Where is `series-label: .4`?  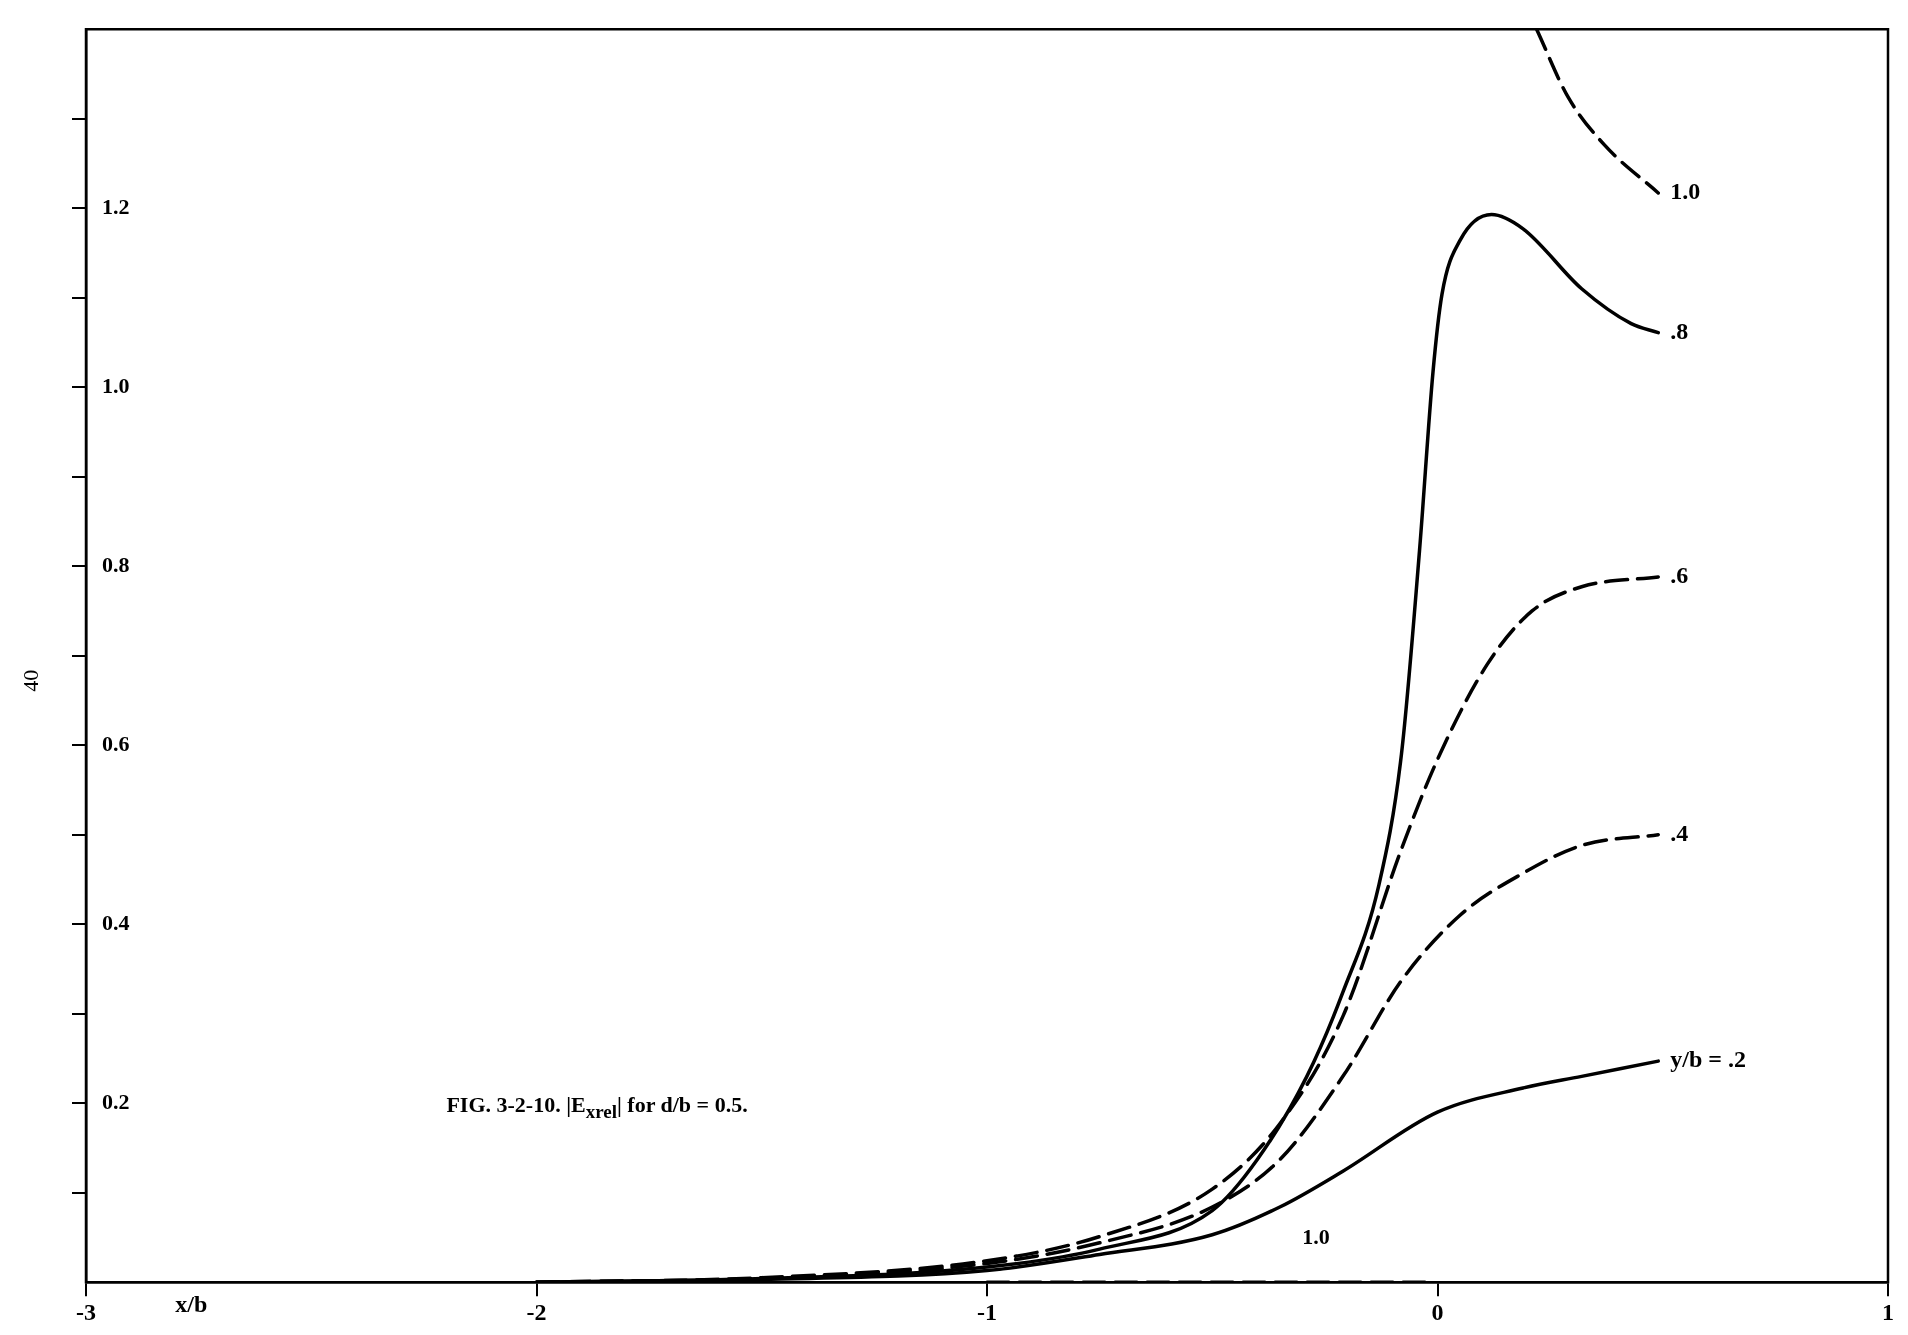 series-label: .4 is located at coordinates (1679, 832).